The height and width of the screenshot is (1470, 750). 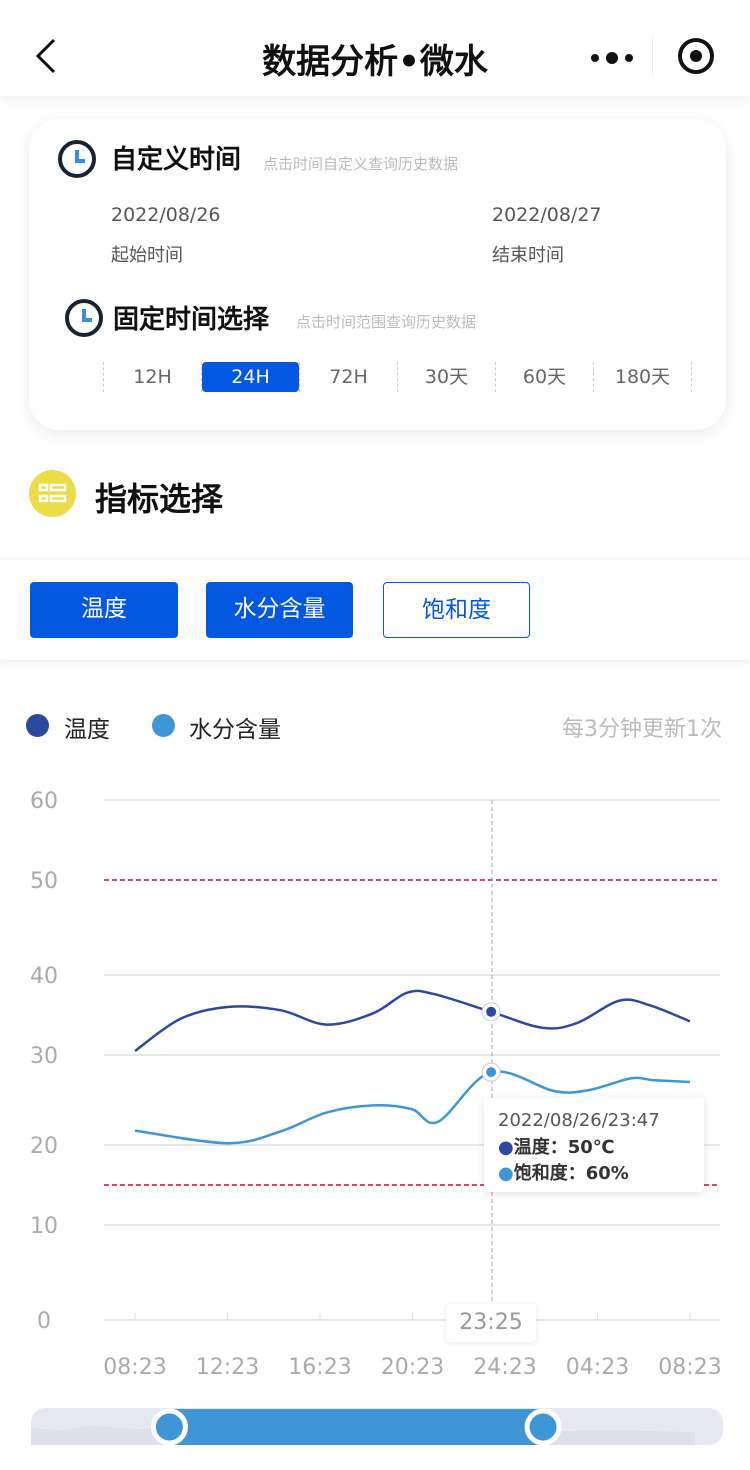 I want to click on y-tick-label: 20, so click(x=44, y=1146).